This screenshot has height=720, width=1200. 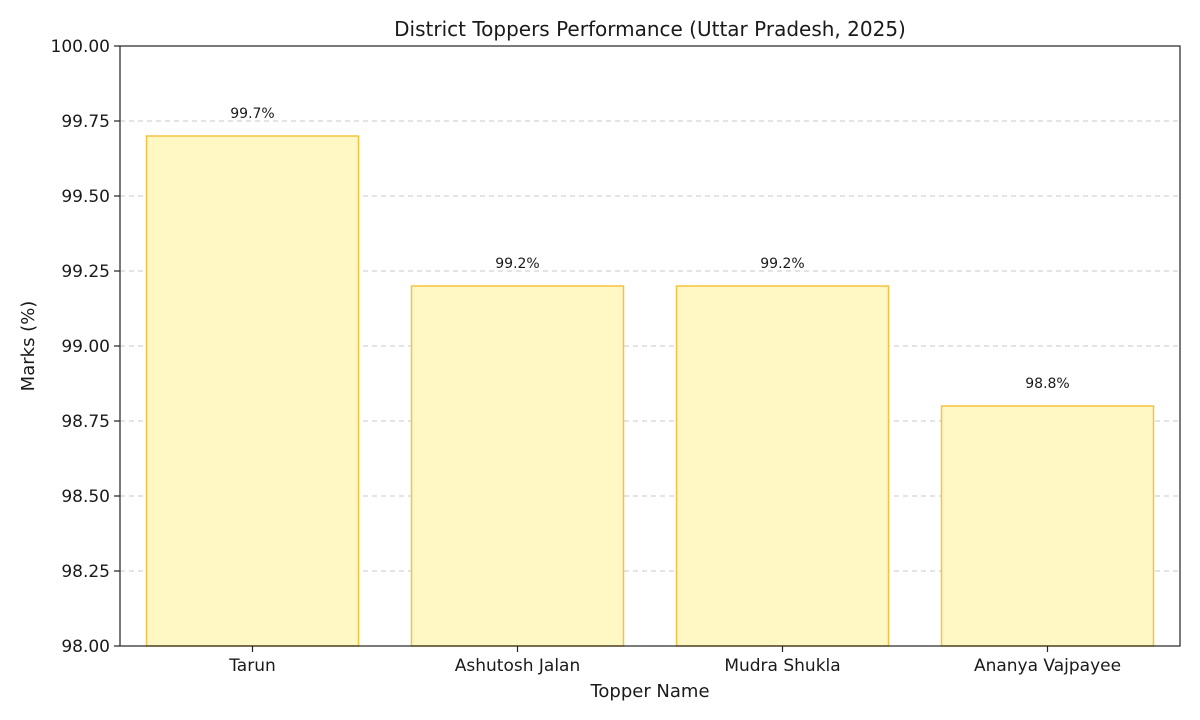 I want to click on y-tick-label: 99.75, so click(x=85, y=122).